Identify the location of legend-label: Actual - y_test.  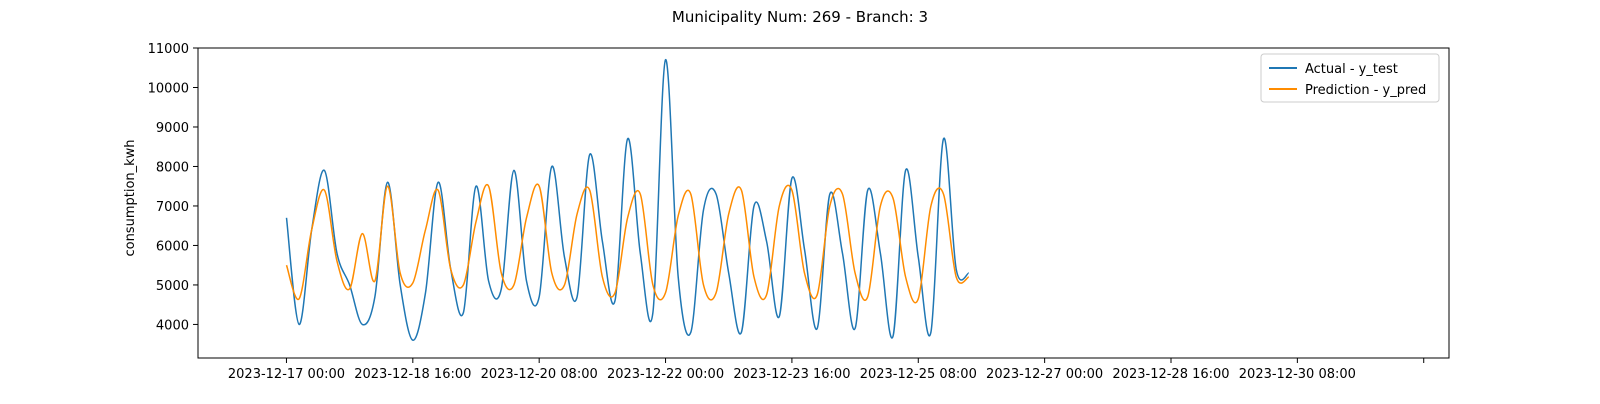
(1351, 69).